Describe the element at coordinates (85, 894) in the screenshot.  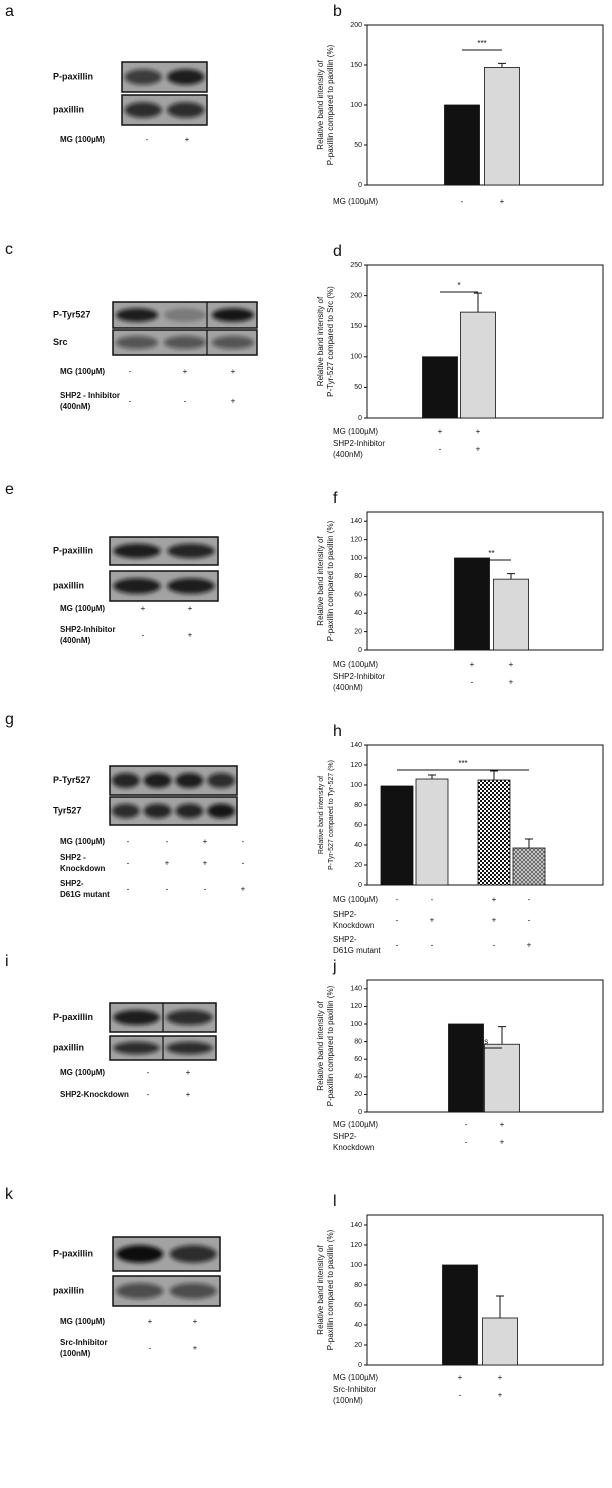
I see `condition-label: D61G mutant` at that location.